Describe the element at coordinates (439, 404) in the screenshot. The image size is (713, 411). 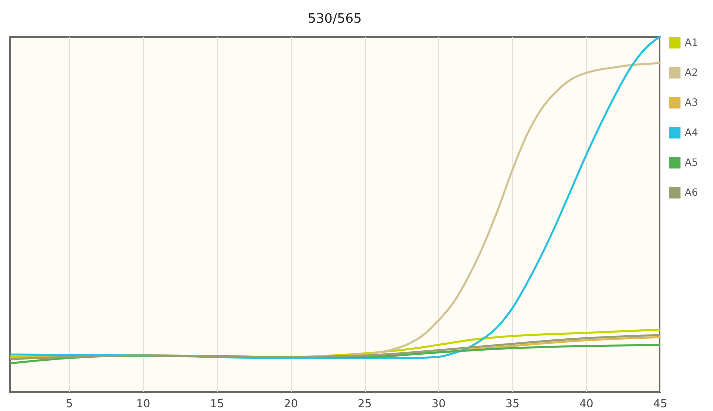
I see `x-tick-label: 30` at that location.